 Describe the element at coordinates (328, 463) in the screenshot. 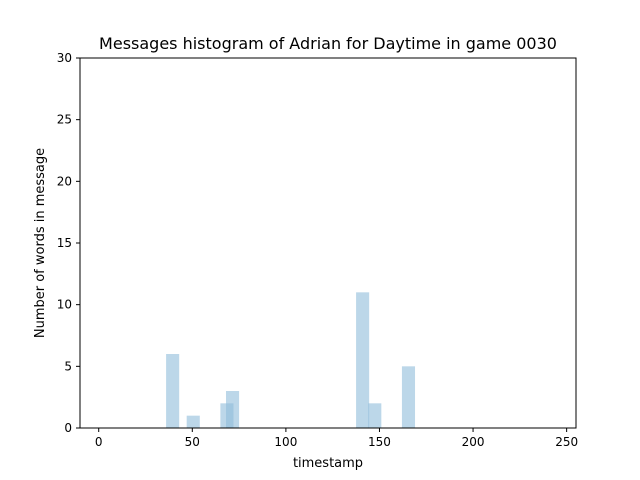

I see `x-axis-label: timestamp` at that location.